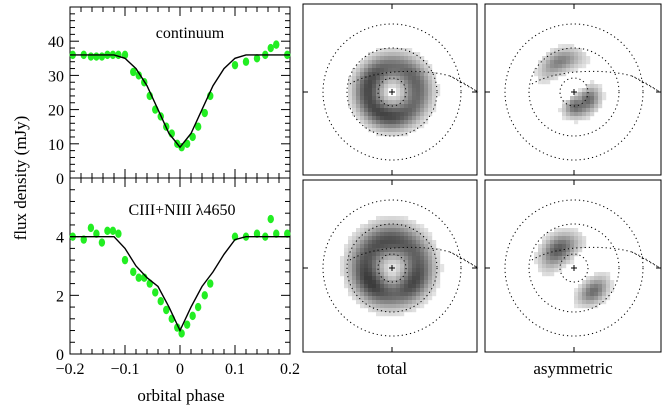 The height and width of the screenshot is (412, 666). Describe the element at coordinates (414, 81) in the screenshot. I see `stream-trajectory` at that location.